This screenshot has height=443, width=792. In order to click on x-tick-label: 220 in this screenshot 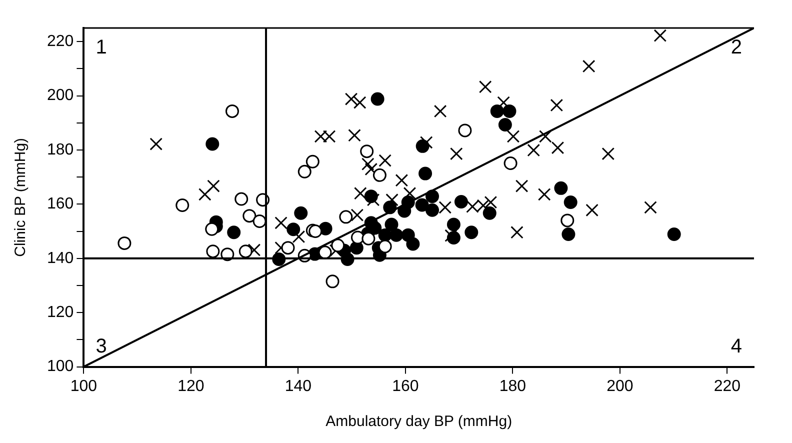, I will do `click(727, 386)`.